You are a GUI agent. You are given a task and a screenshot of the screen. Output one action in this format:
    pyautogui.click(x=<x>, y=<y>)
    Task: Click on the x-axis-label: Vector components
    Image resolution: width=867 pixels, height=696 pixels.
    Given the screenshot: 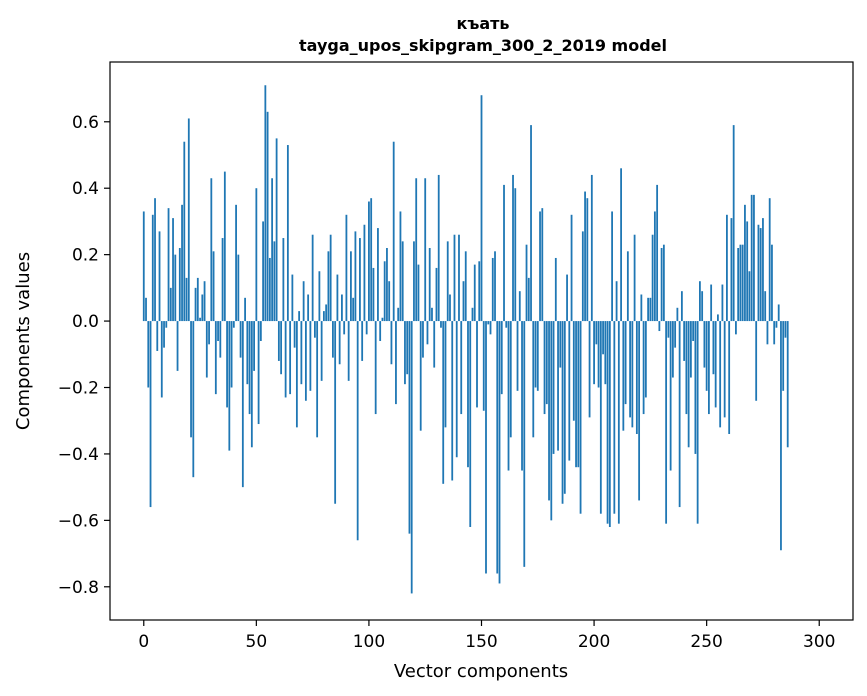 What is the action you would take?
    pyautogui.click(x=481, y=671)
    